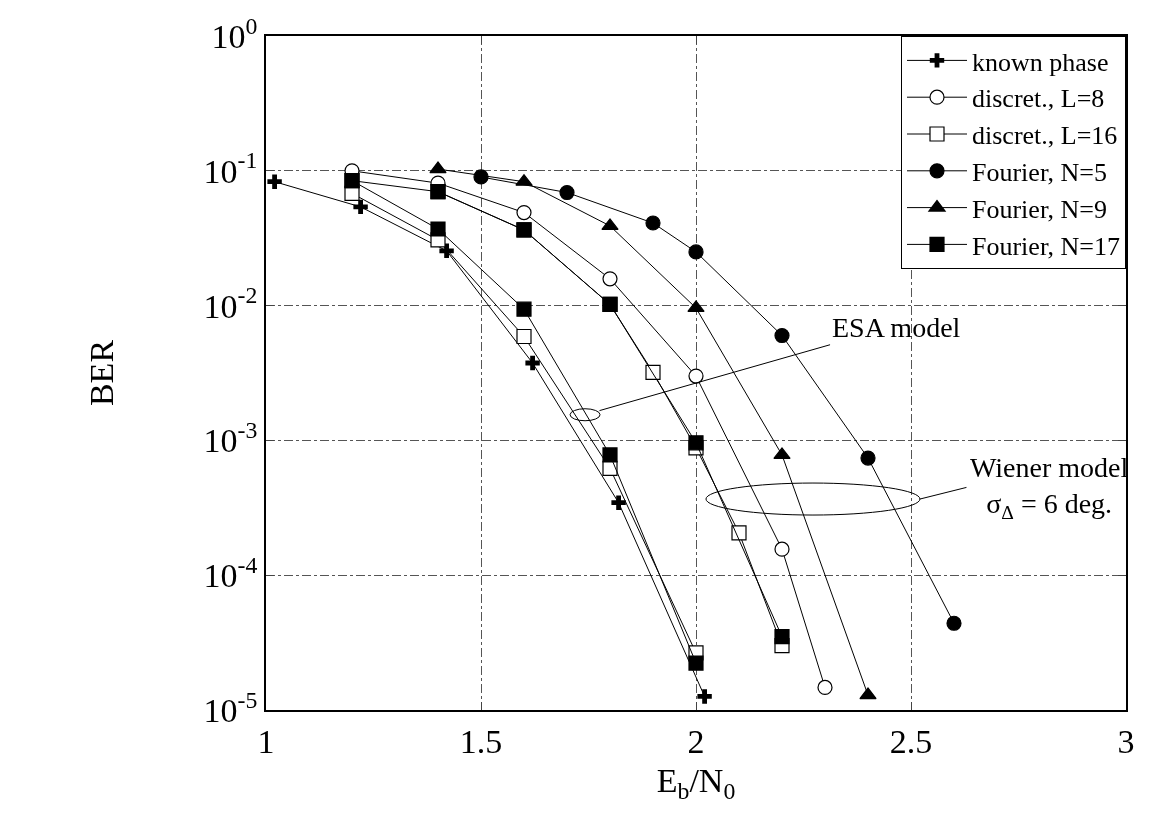  What do you see at coordinates (230, 573) in the screenshot?
I see `y-tick-label: 10$^{-4}$` at bounding box center [230, 573].